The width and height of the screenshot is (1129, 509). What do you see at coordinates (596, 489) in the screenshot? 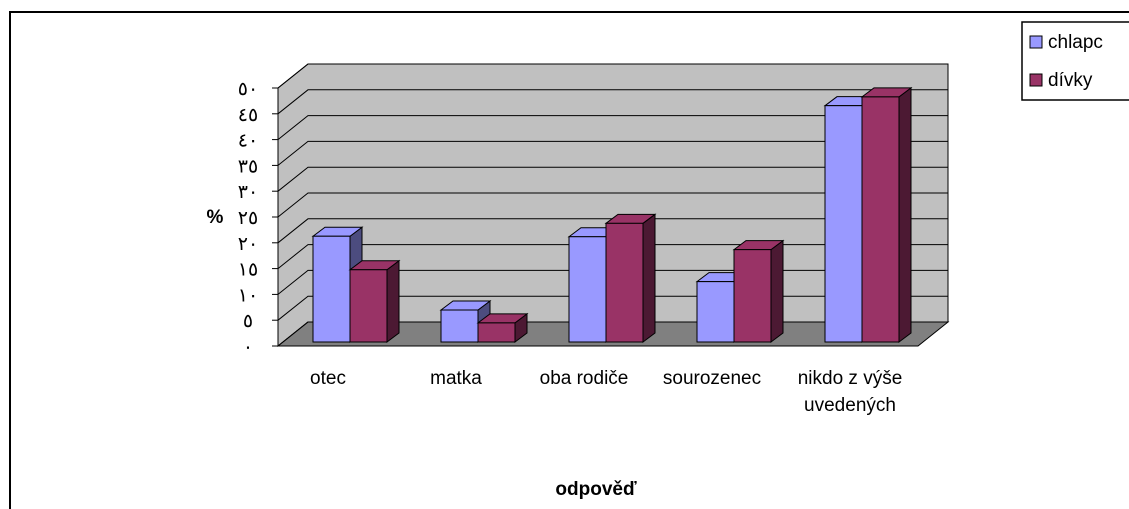
I see `x-axis-label: odpověď` at bounding box center [596, 489].